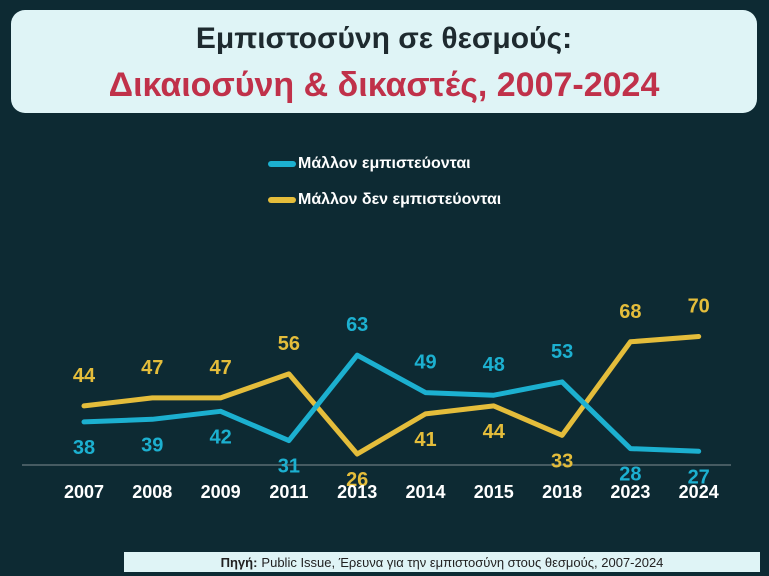 The width and height of the screenshot is (769, 576). I want to click on data-label-distrust-2011: 56, so click(289, 344).